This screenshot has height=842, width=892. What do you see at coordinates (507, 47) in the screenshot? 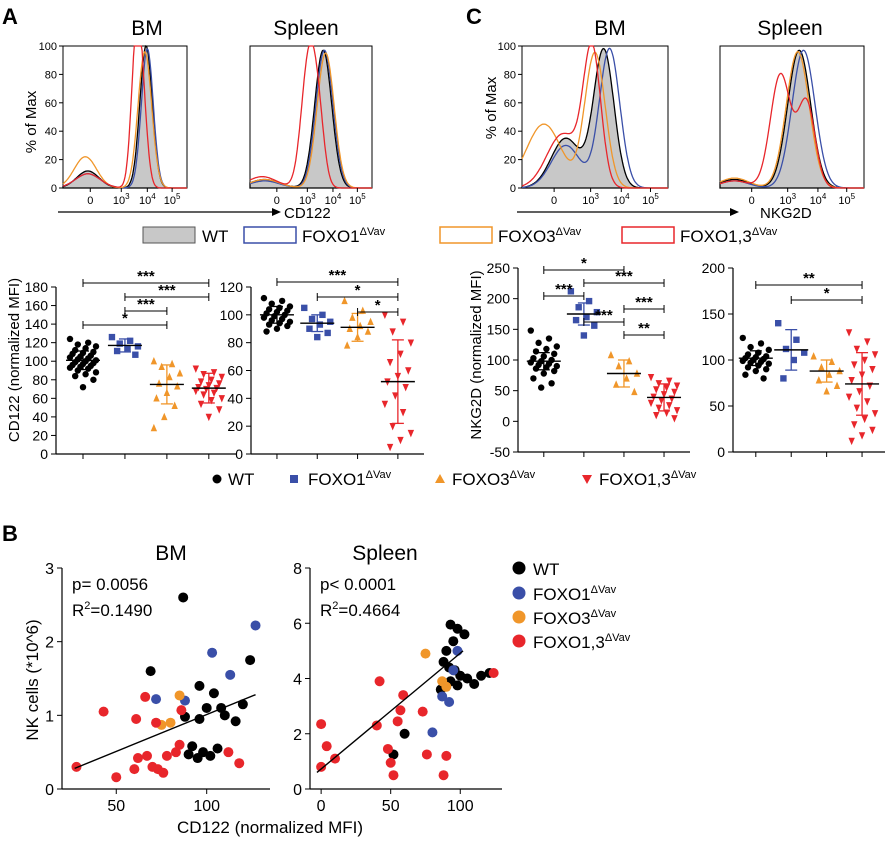
I see `hist-ytick-label: 100` at bounding box center [507, 47].